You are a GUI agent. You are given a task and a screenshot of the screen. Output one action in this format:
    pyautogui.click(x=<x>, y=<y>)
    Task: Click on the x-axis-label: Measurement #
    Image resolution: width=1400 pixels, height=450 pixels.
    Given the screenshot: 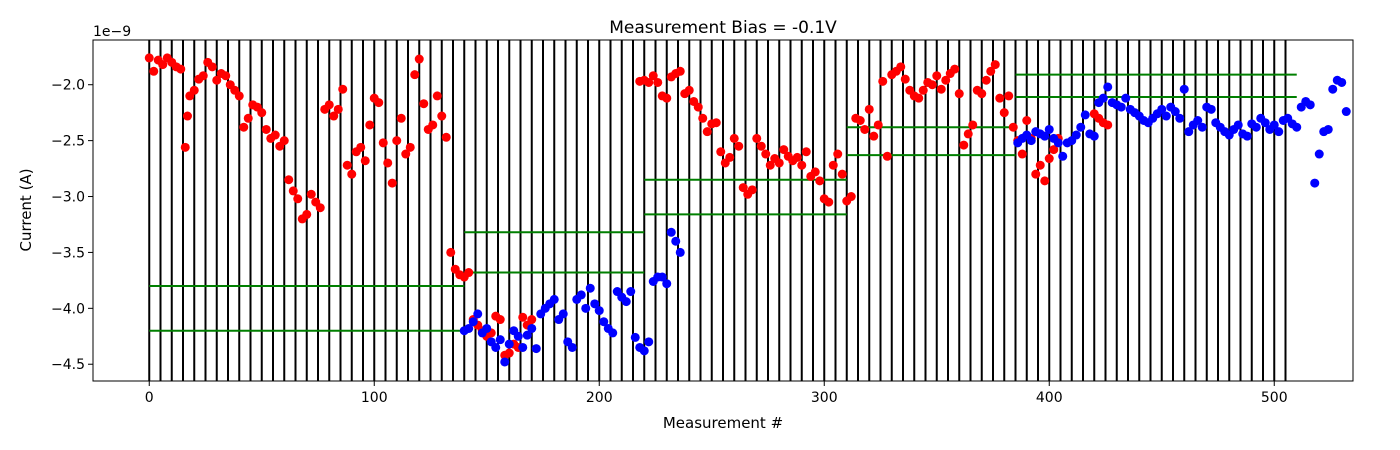 What is the action you would take?
    pyautogui.click(x=723, y=423)
    